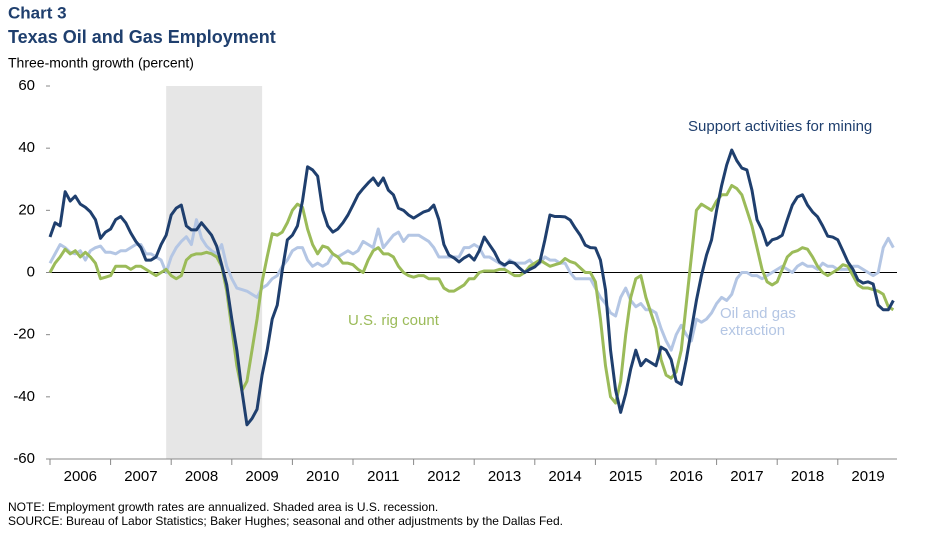 The width and height of the screenshot is (949, 541). I want to click on x-tick-label: 2006, so click(80, 476).